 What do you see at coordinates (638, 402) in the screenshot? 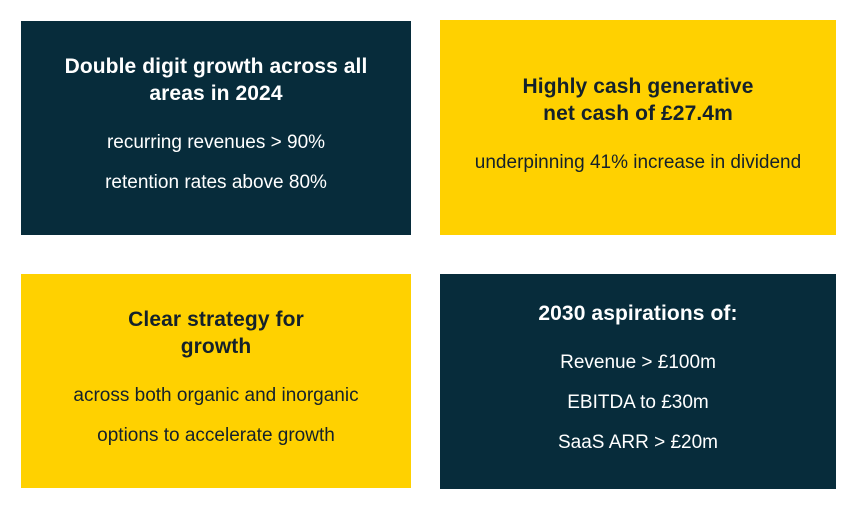
I see `card-line-ebitda-target: EBITDA to £30m` at bounding box center [638, 402].